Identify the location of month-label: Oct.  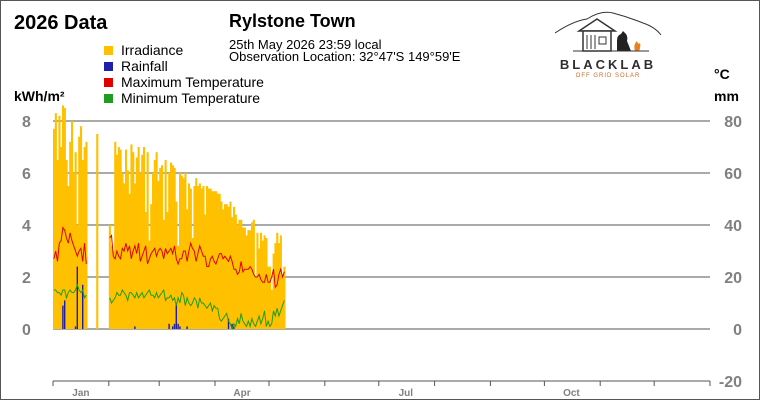
(571, 393).